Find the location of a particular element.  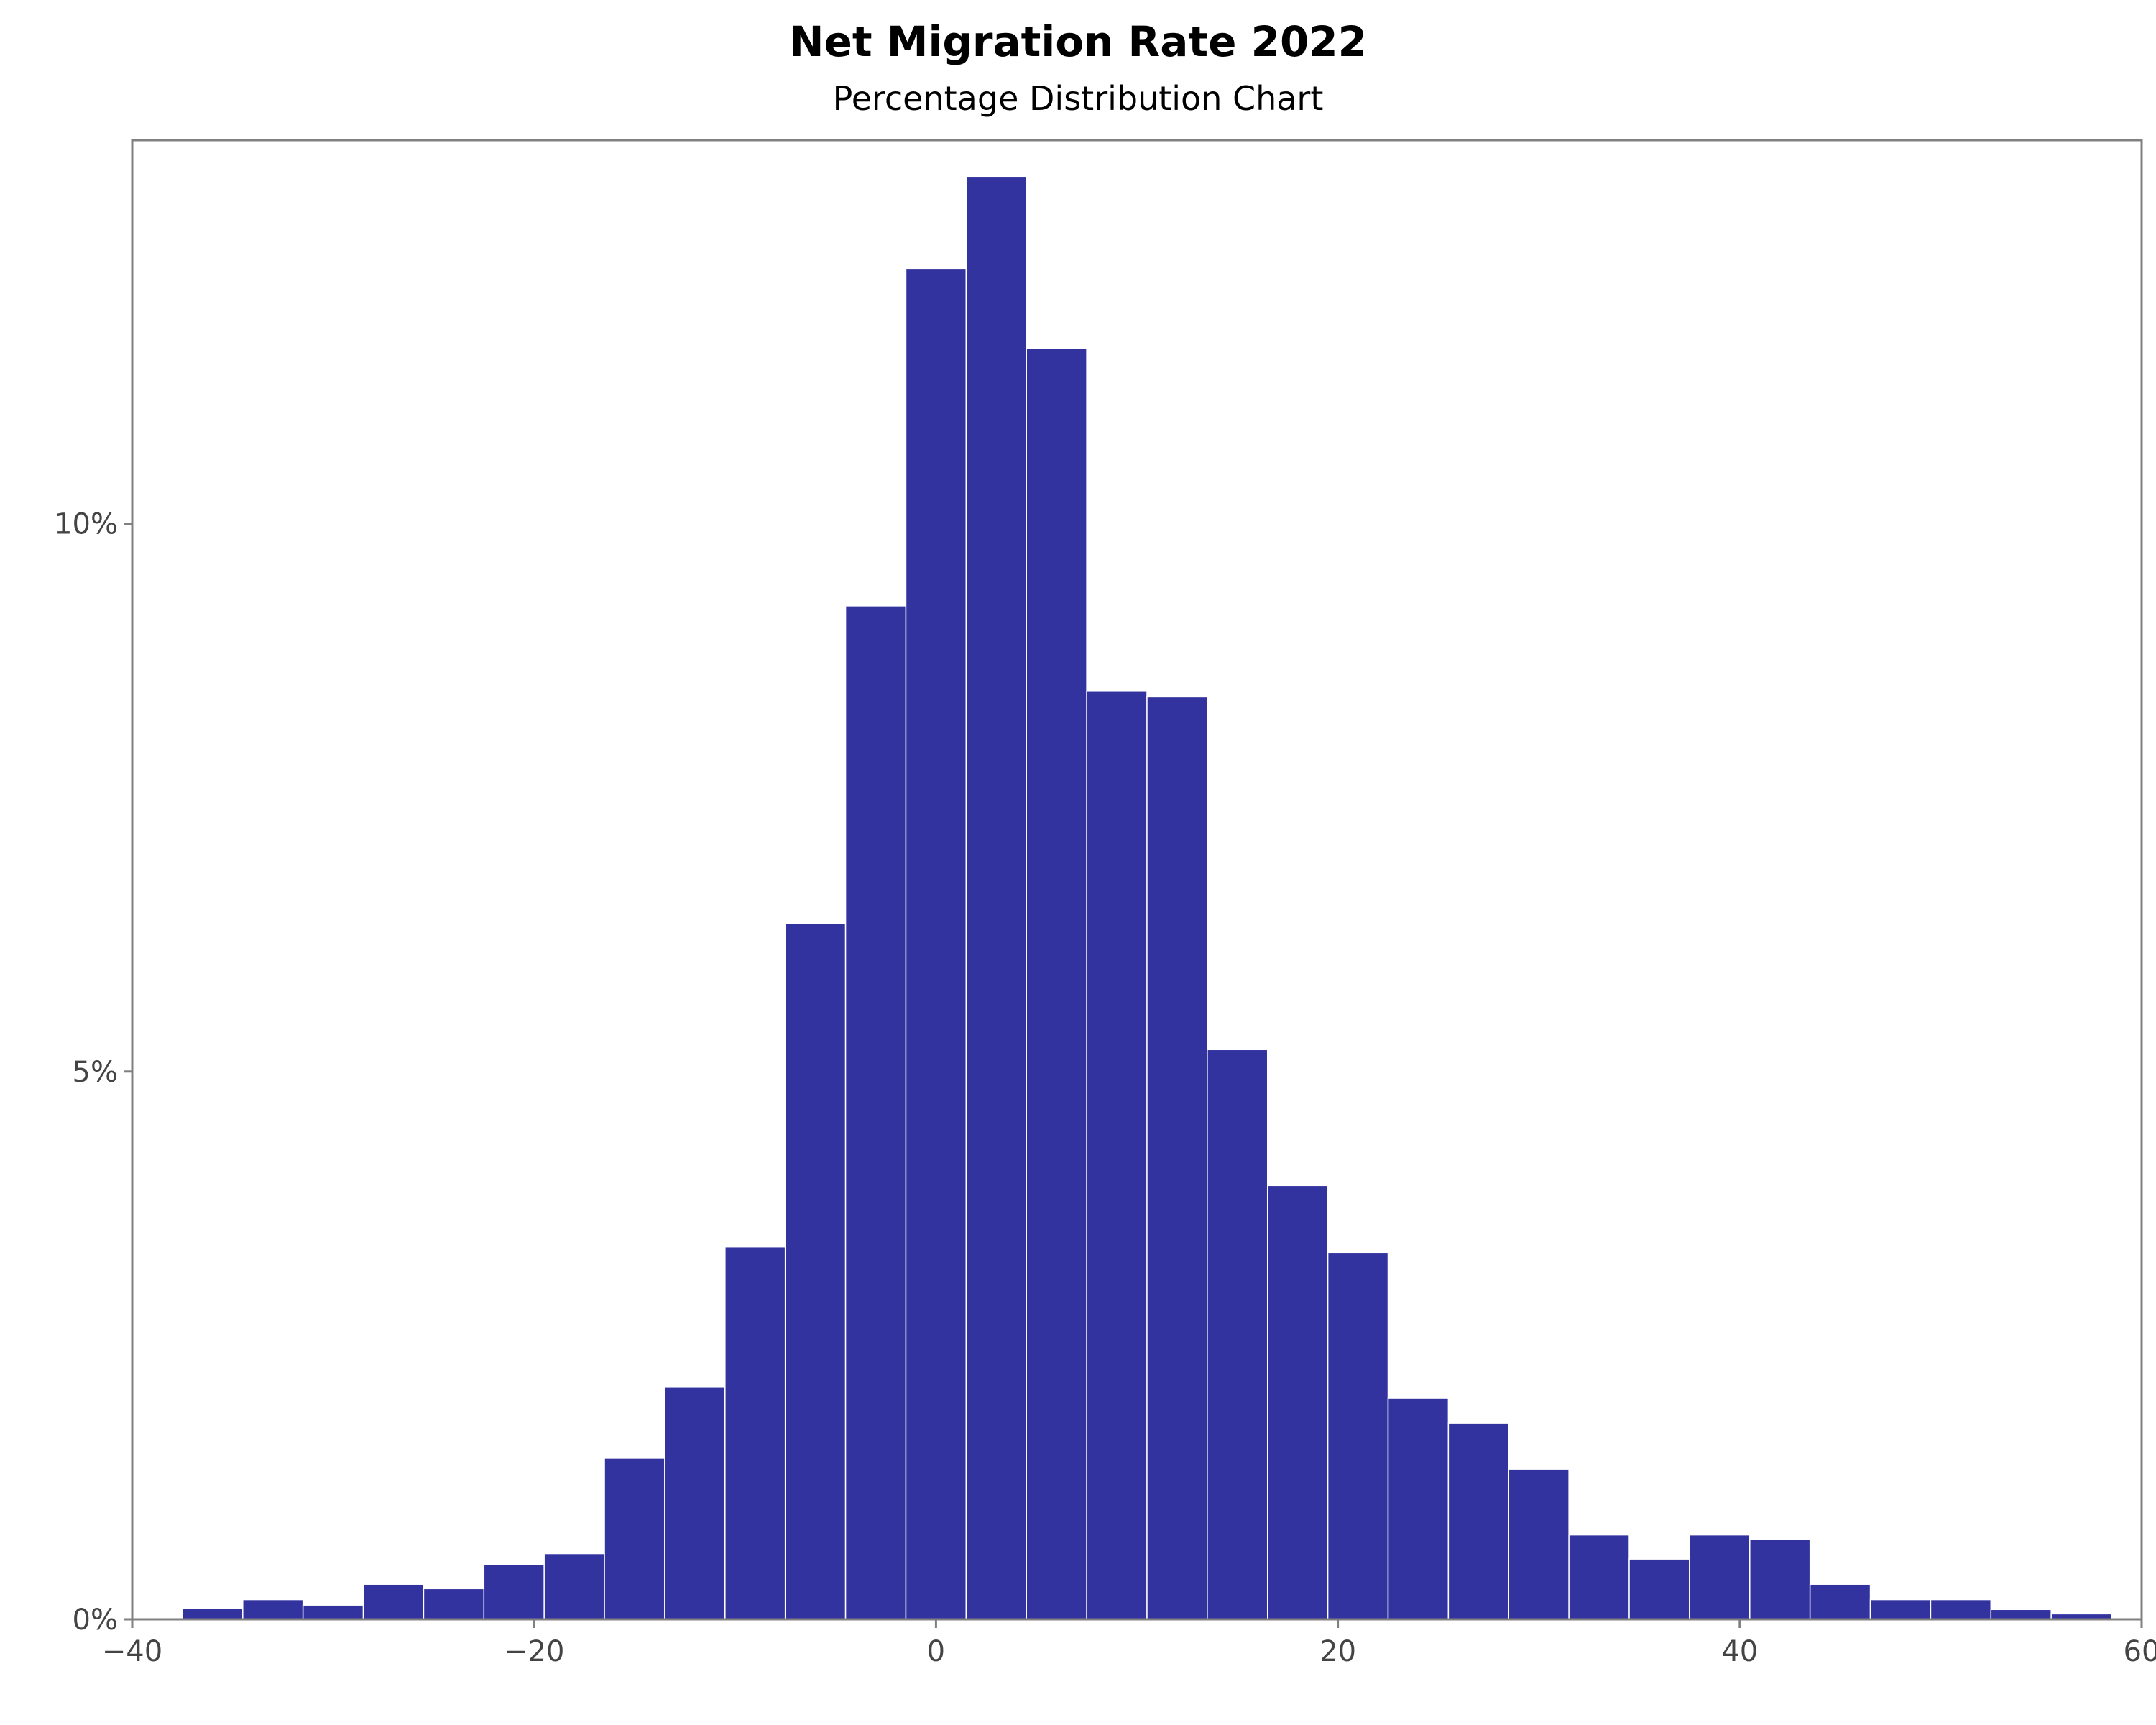

x-tick-label-0: −40 is located at coordinates (132, 1651).